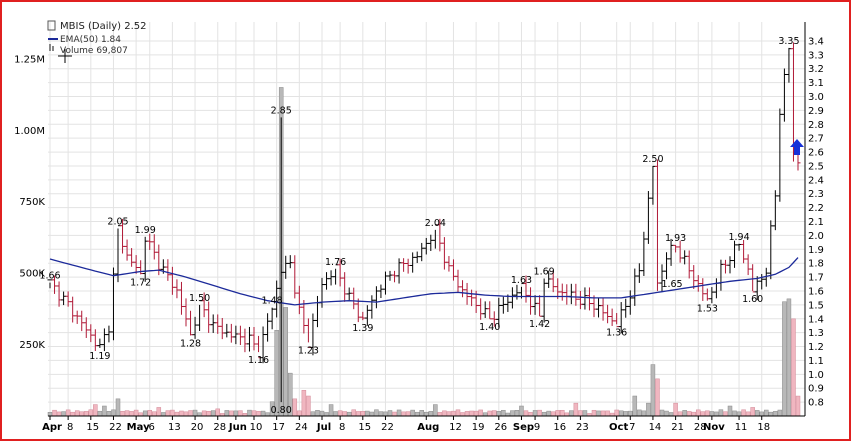  What do you see at coordinates (816, 111) in the screenshot?
I see `price-tick-label: 2.9` at bounding box center [816, 111].